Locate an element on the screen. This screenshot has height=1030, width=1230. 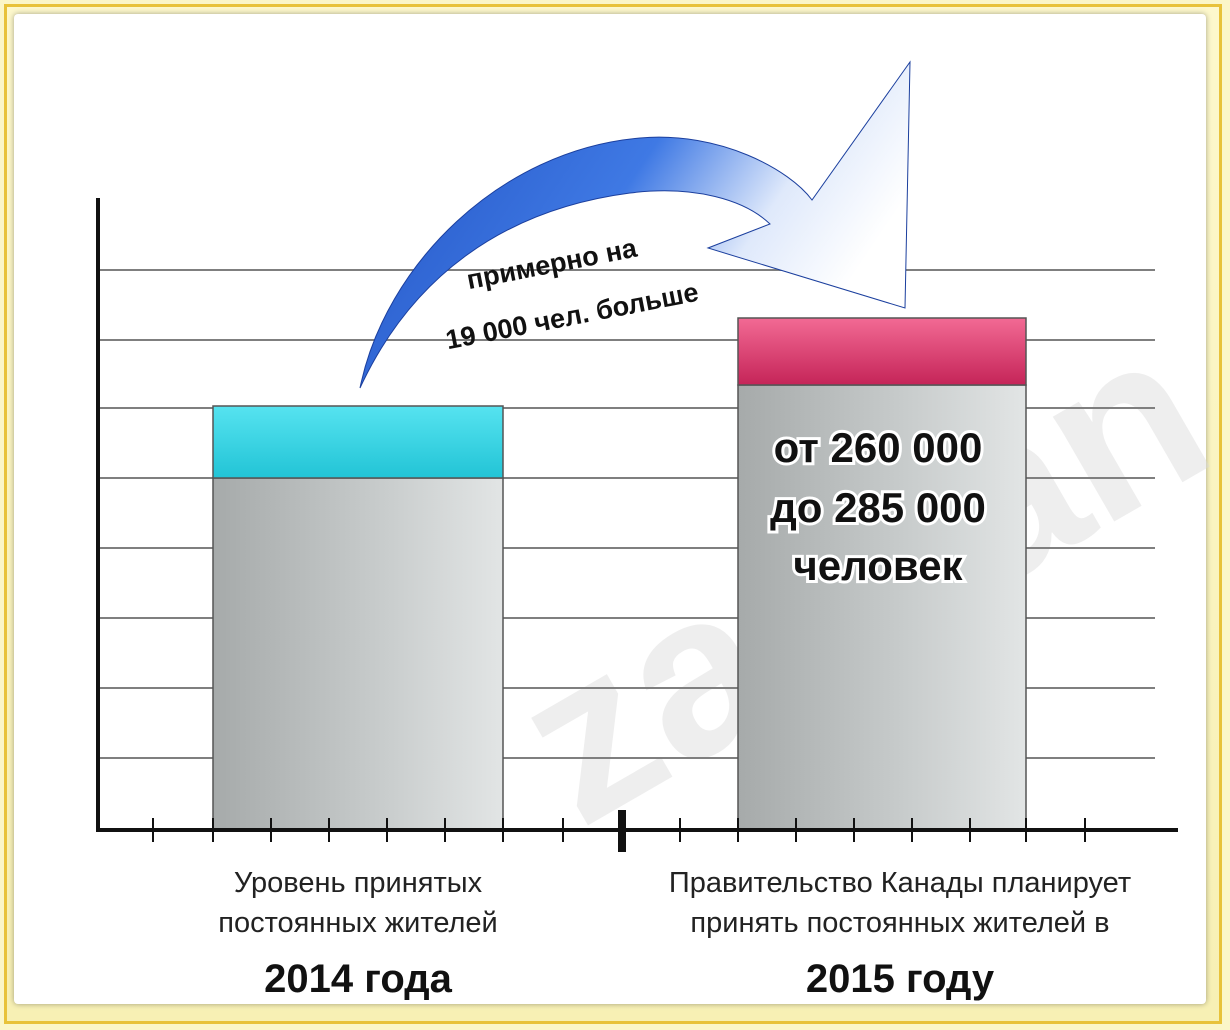
category-2015-label: 2015 году is located at coordinates (900, 979).